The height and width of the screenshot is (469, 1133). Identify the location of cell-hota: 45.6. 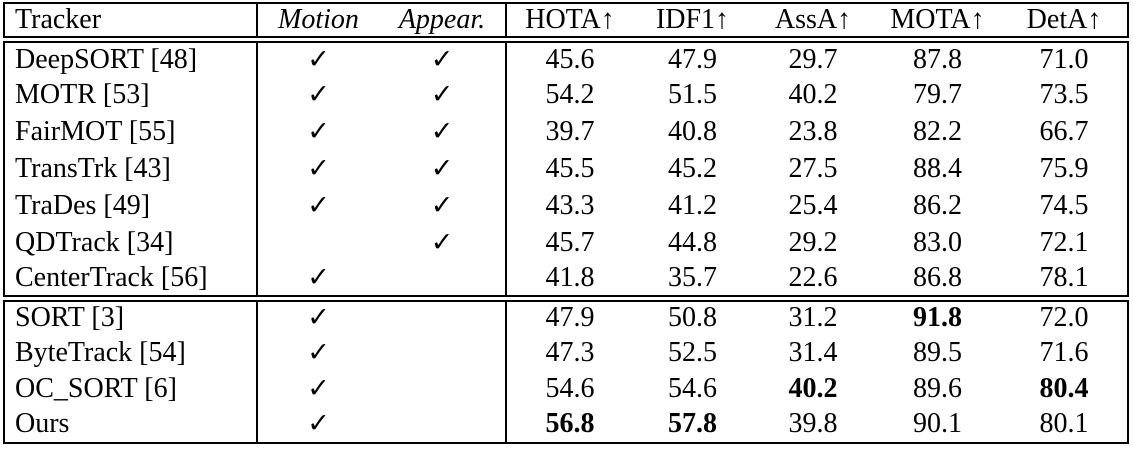
(570, 59).